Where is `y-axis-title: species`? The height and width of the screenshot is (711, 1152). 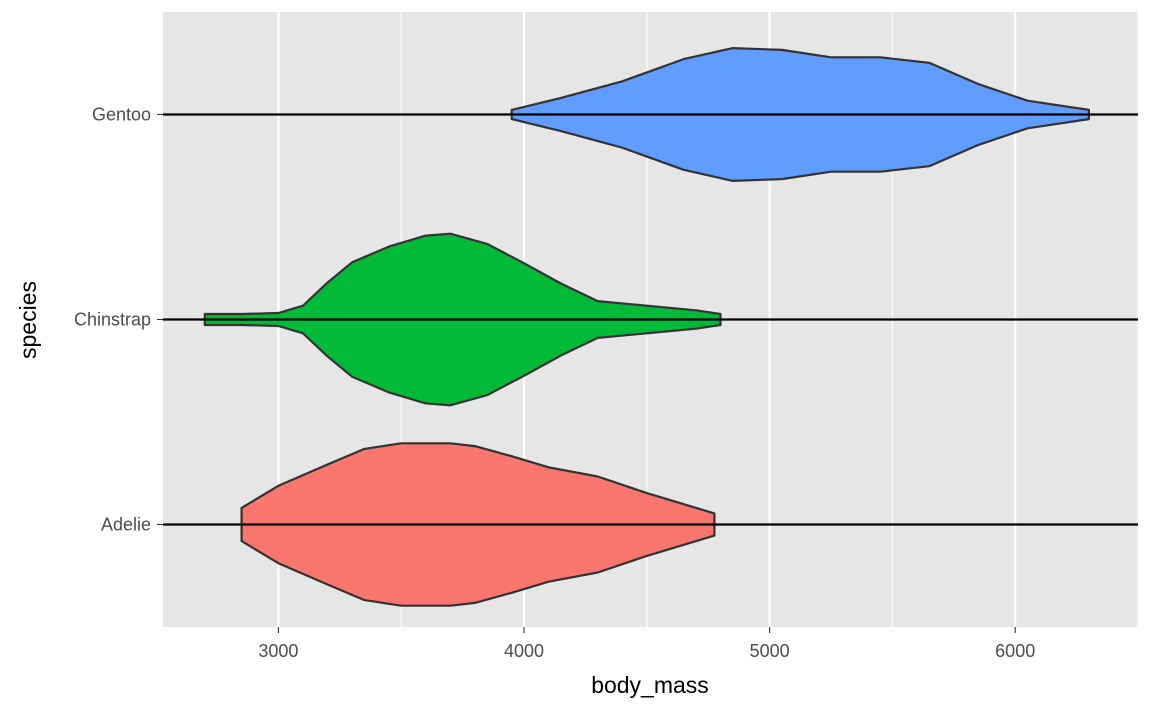 y-axis-title: species is located at coordinates (28, 320).